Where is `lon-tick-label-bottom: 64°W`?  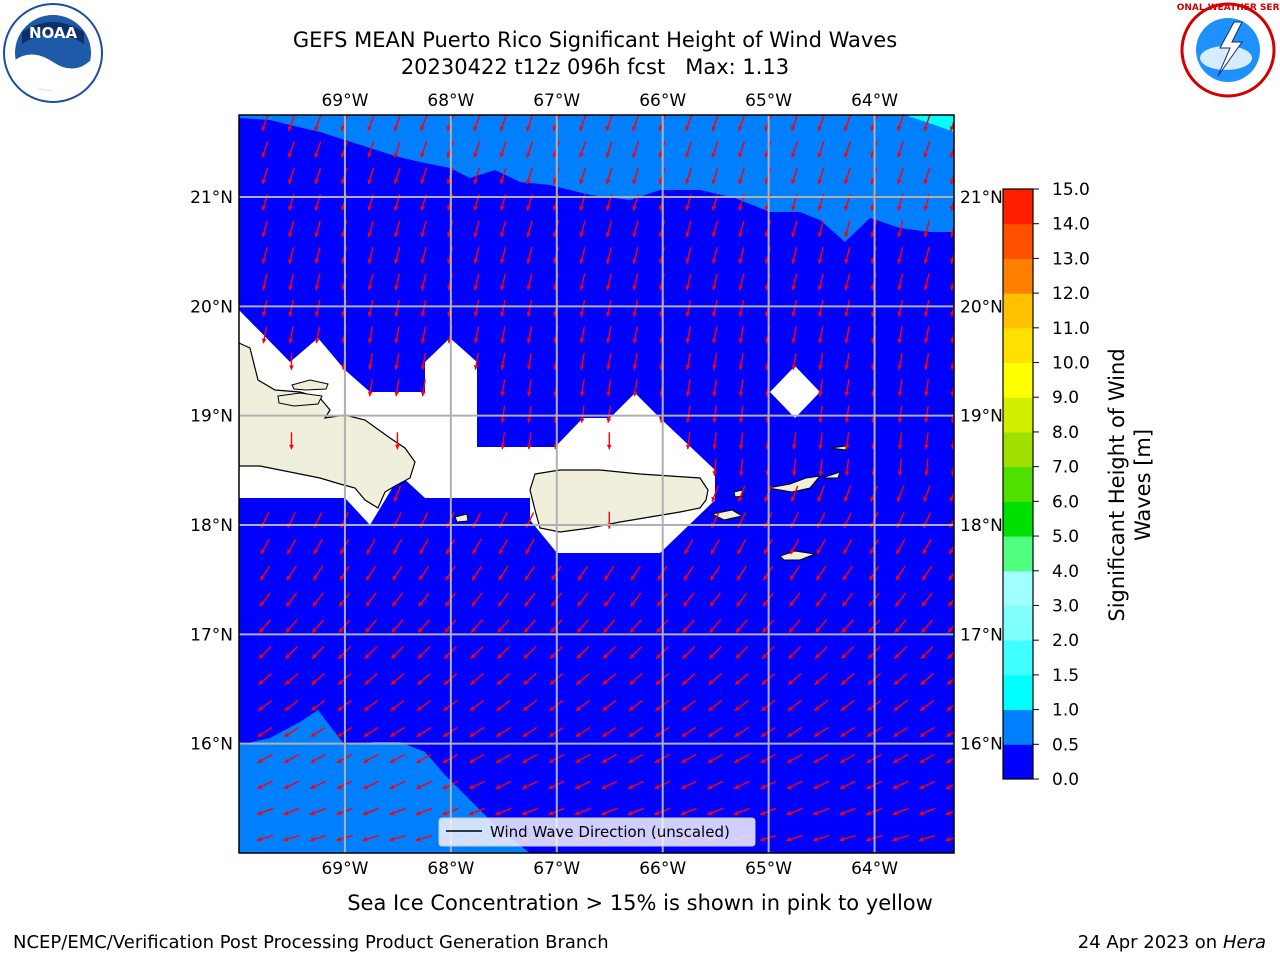 lon-tick-label-bottom: 64°W is located at coordinates (874, 869).